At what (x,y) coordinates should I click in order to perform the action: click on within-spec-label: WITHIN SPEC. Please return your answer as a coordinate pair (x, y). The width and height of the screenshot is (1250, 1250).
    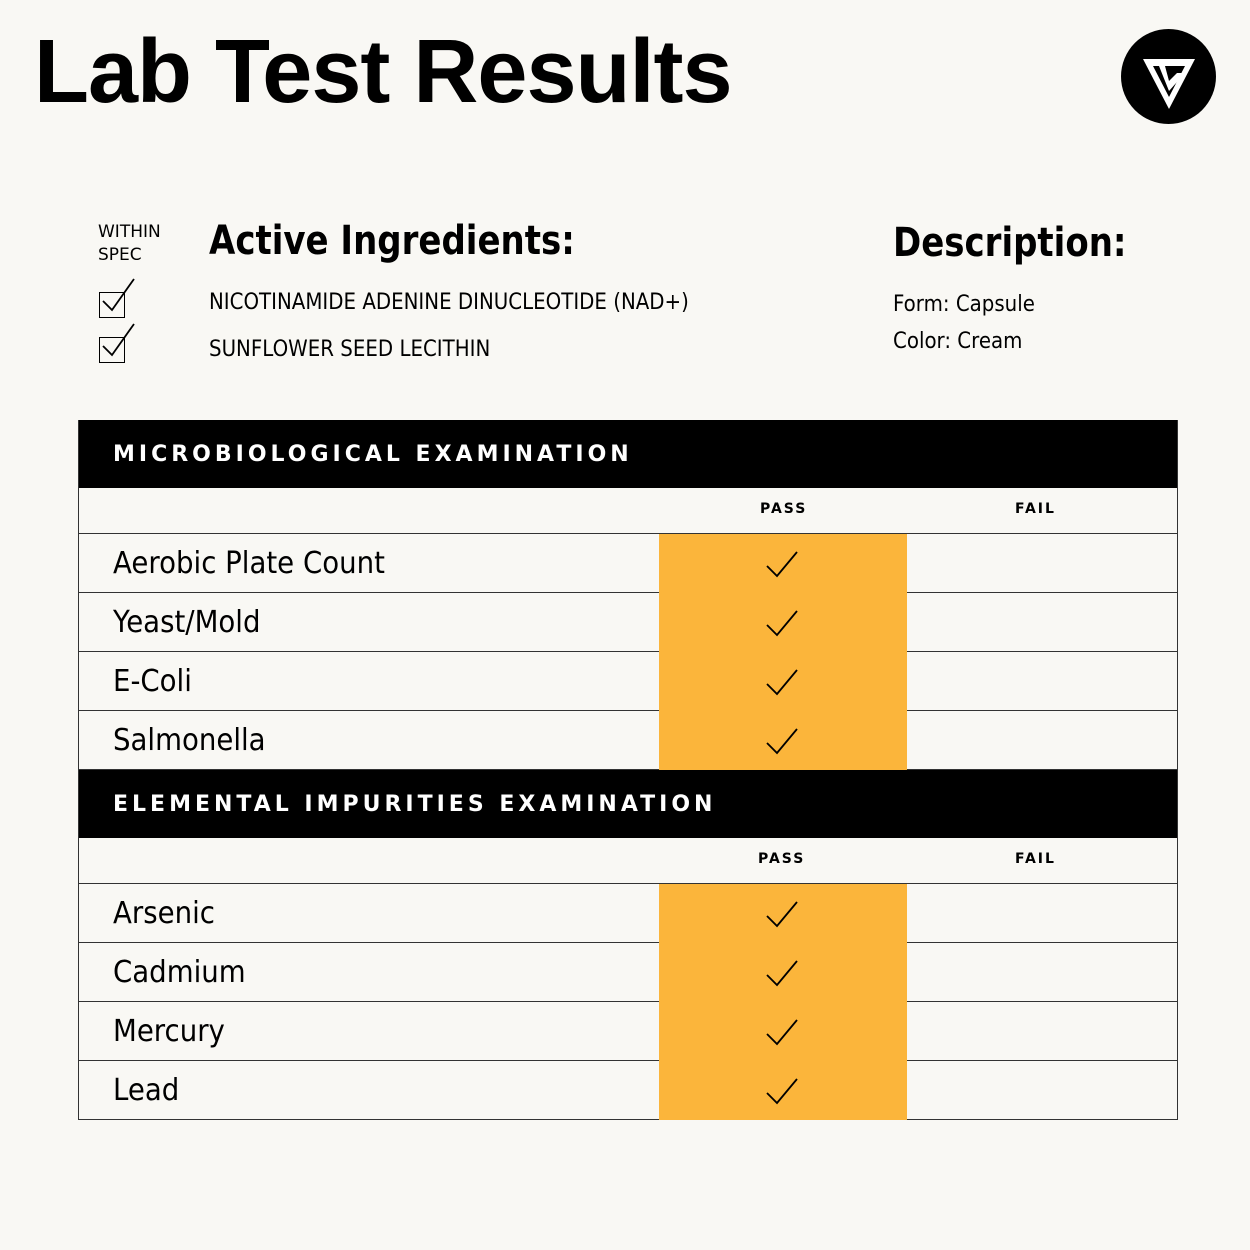
    Looking at the image, I should click on (129, 243).